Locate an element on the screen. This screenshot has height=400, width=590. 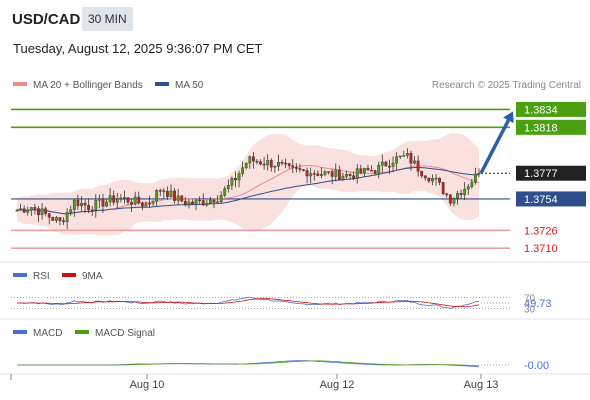
rsi-last-label: 49.73 is located at coordinates (538, 304).